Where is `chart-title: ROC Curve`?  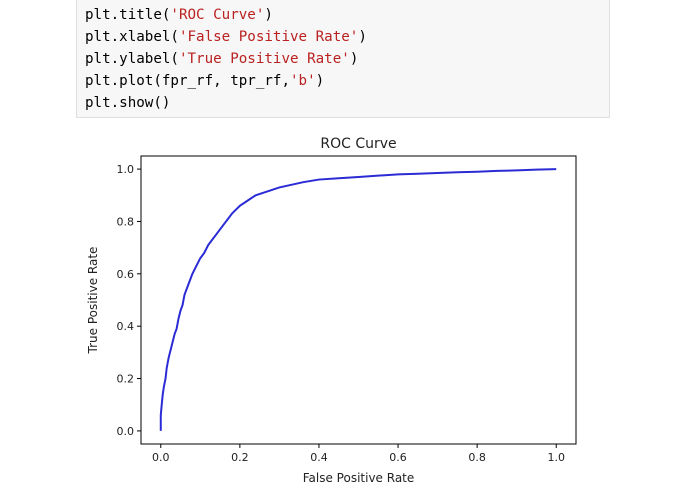
chart-title: ROC Curve is located at coordinates (358, 144).